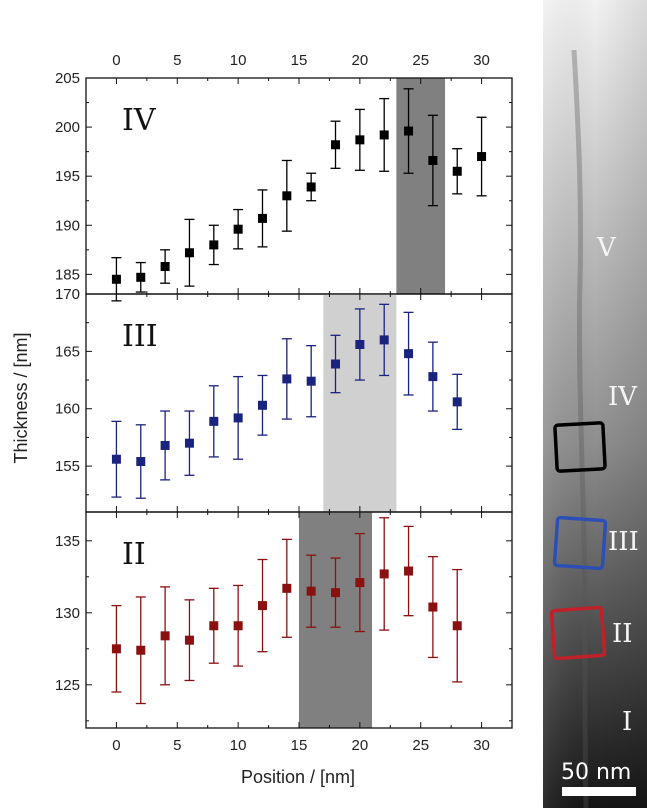 The height and width of the screenshot is (808, 647). I want to click on x-tick-label-bottom: 15, so click(299, 745).